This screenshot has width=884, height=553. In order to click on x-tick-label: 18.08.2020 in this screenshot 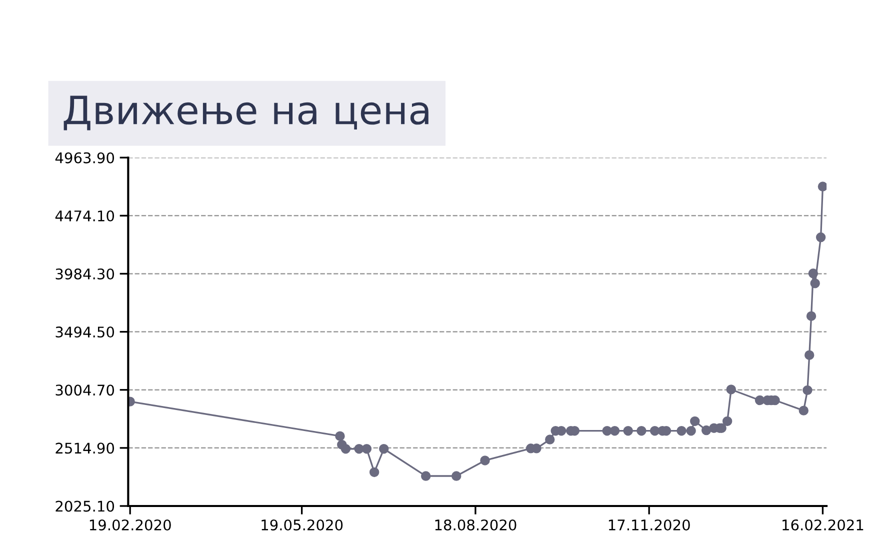, I will do `click(475, 524)`.